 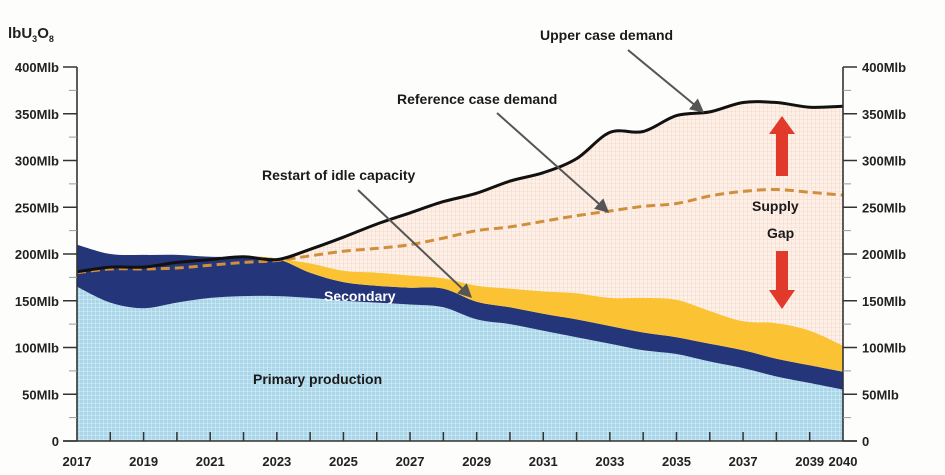 What do you see at coordinates (37, 254) in the screenshot?
I see `y-tick-label-left: 200Mlb` at bounding box center [37, 254].